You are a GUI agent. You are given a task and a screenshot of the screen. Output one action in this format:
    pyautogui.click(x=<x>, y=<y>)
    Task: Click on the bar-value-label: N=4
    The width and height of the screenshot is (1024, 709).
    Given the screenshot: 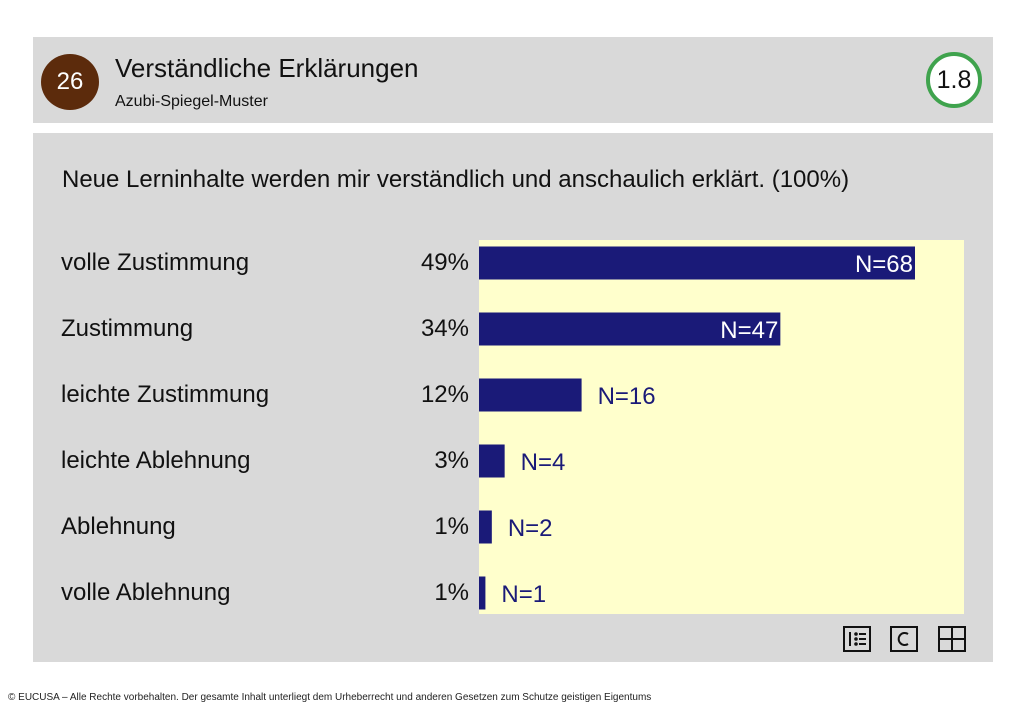 What is the action you would take?
    pyautogui.click(x=543, y=462)
    